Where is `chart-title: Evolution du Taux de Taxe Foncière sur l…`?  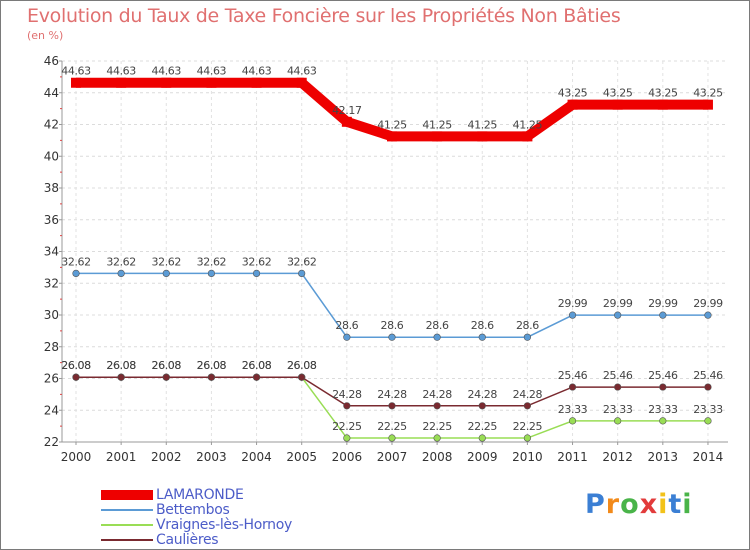
chart-title: Evolution du Taux de Taxe Foncière sur l… is located at coordinates (324, 16).